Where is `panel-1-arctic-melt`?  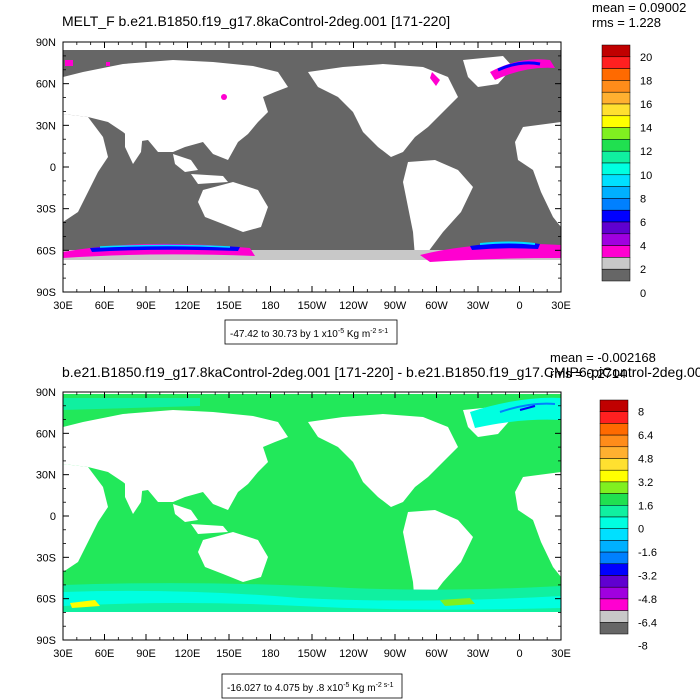
panel-1-arctic-melt is located at coordinates (310, 79).